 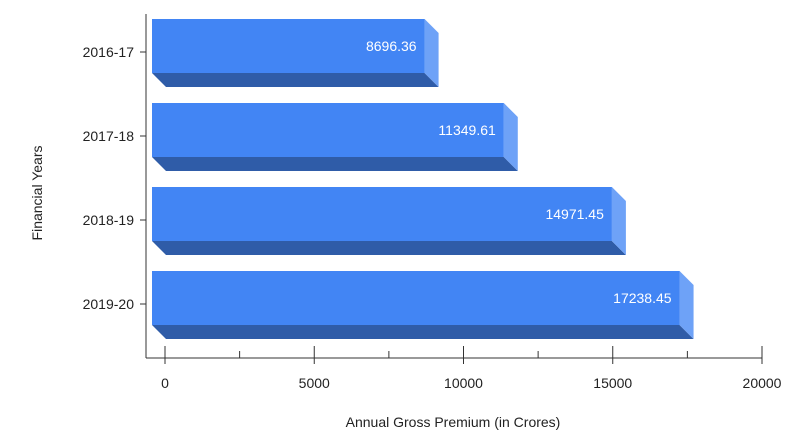 What do you see at coordinates (314, 383) in the screenshot?
I see `x-tick-label: 5000` at bounding box center [314, 383].